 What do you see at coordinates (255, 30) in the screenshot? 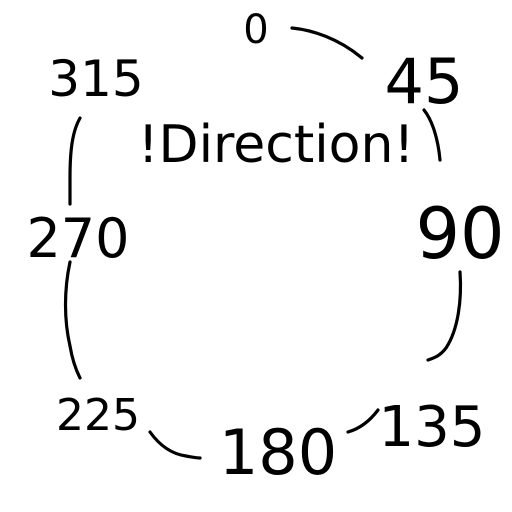
I see `label-north-0: 0` at bounding box center [255, 30].